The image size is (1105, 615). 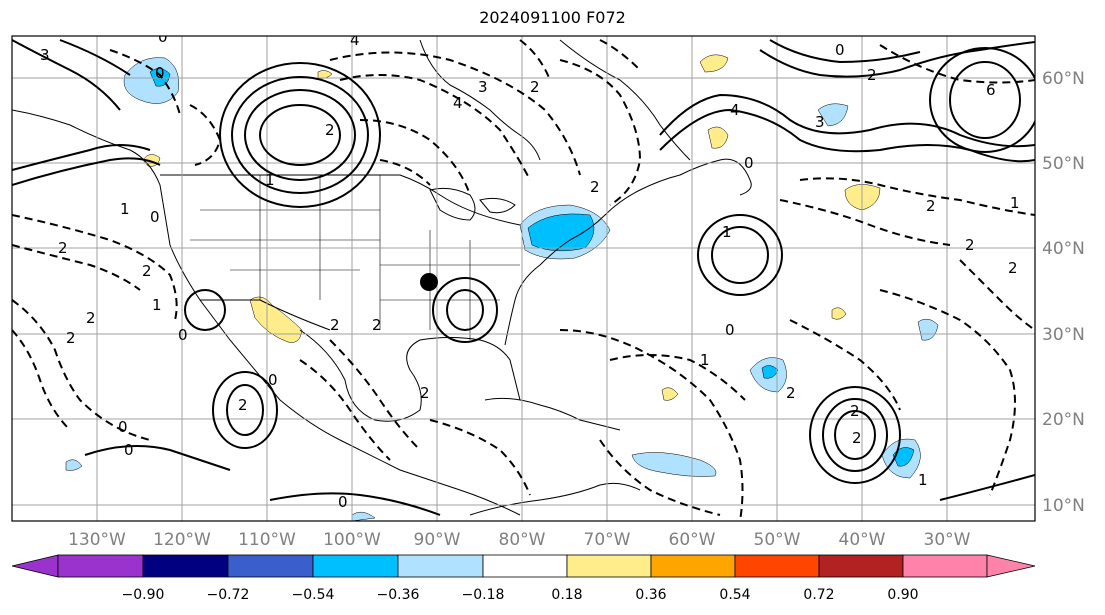 What do you see at coordinates (718, 137) in the screenshot?
I see `shade-yellow-nova-scotia` at bounding box center [718, 137].